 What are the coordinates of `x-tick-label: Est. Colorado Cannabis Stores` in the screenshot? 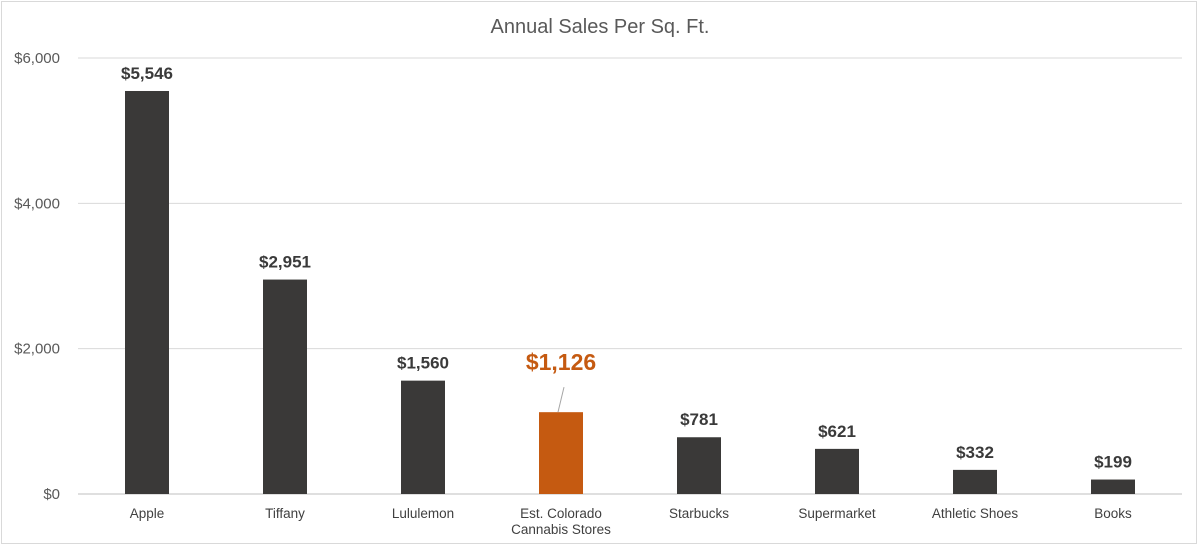 It's located at (561, 521).